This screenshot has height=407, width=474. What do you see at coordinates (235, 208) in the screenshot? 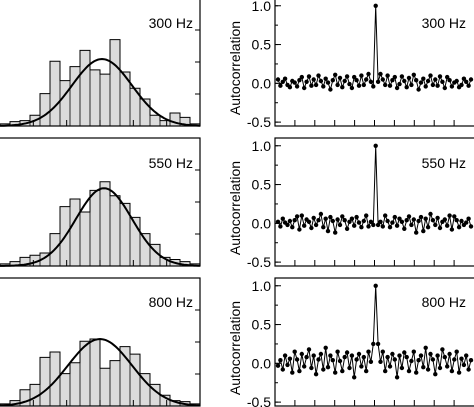
I see `y-axis-title-550hz: Autocorrelation` at bounding box center [235, 208].